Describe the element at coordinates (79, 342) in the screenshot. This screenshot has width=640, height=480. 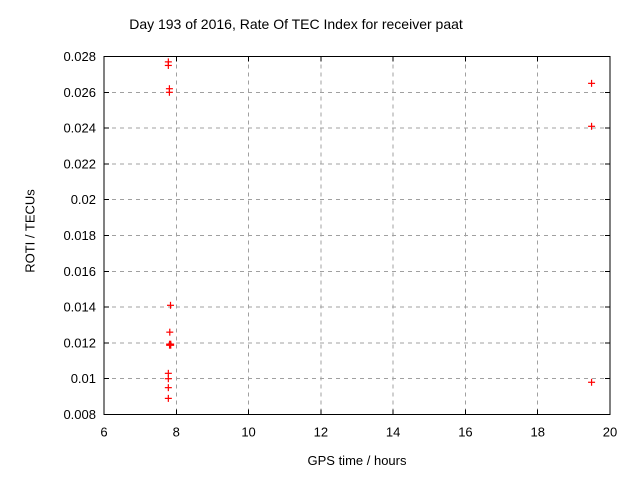
I see `y-tick-label: 0.012` at that location.